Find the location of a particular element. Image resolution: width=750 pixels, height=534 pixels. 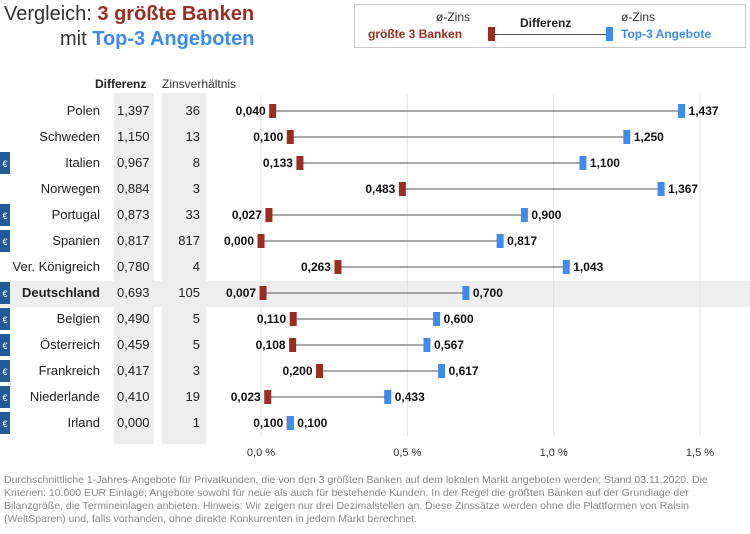

top3-value-label: 1,043 is located at coordinates (588, 267).